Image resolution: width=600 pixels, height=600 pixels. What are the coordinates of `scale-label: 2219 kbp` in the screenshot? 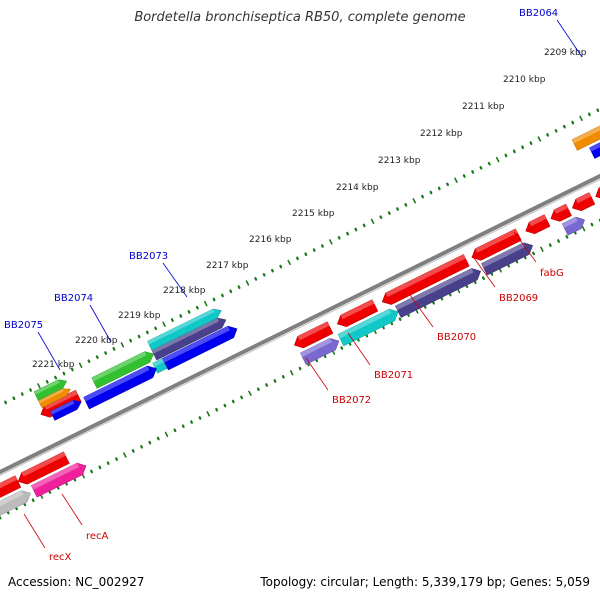 It's located at (139, 316).